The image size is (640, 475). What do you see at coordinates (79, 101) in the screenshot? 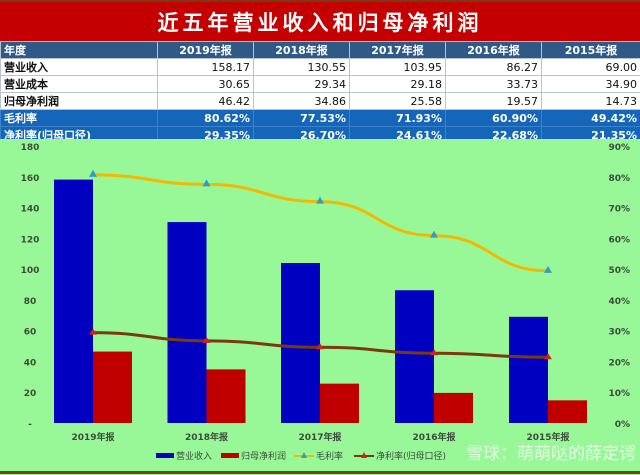
I see `row-label: 归母净利润` at bounding box center [79, 101].